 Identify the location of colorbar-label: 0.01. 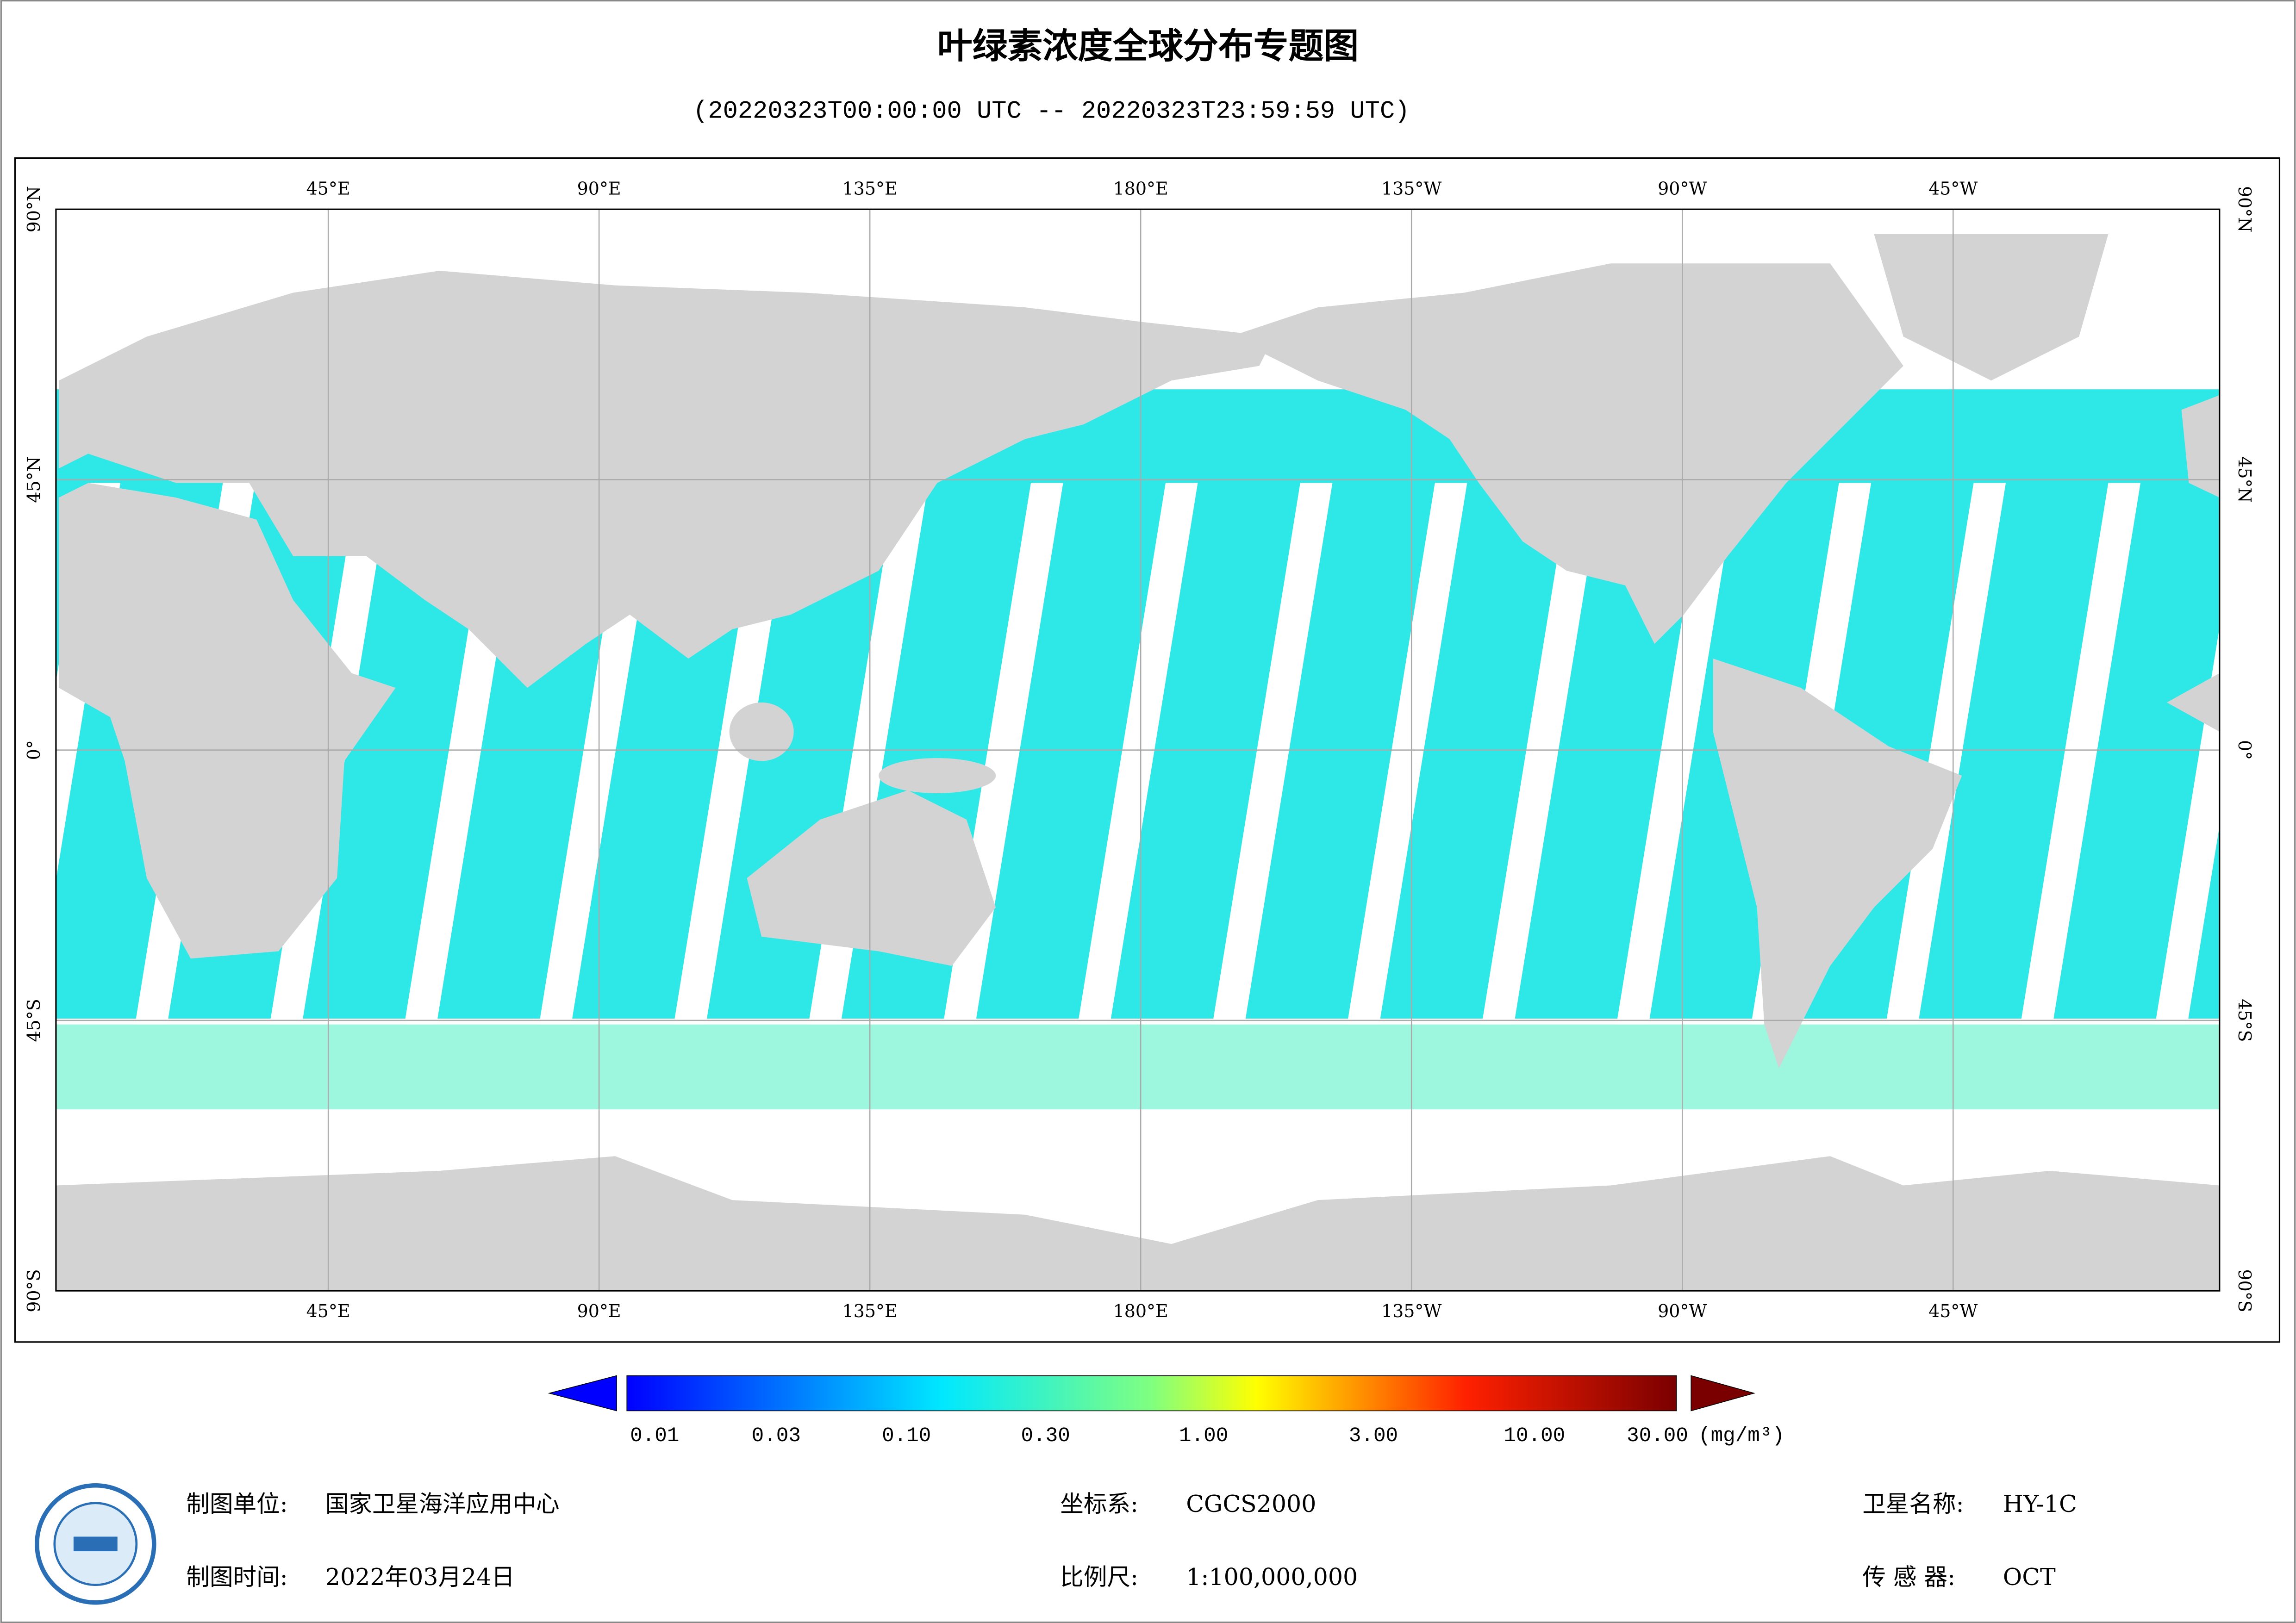
(654, 1436).